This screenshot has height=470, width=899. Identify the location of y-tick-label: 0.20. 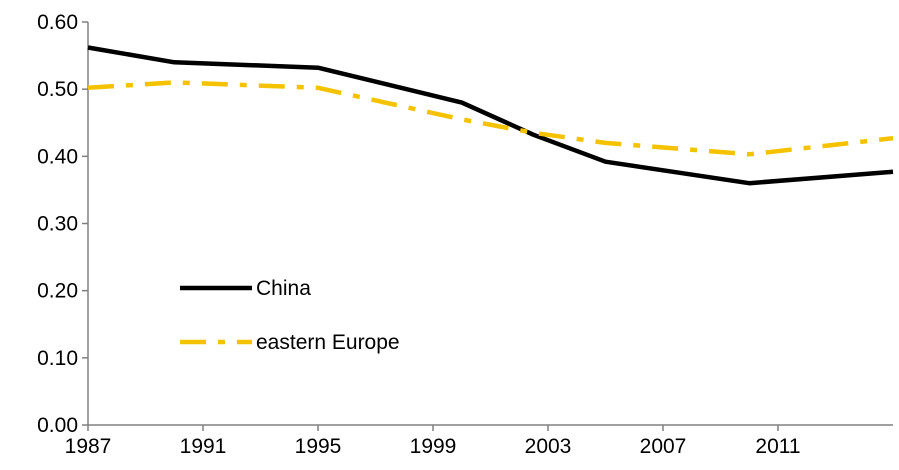
(57, 291).